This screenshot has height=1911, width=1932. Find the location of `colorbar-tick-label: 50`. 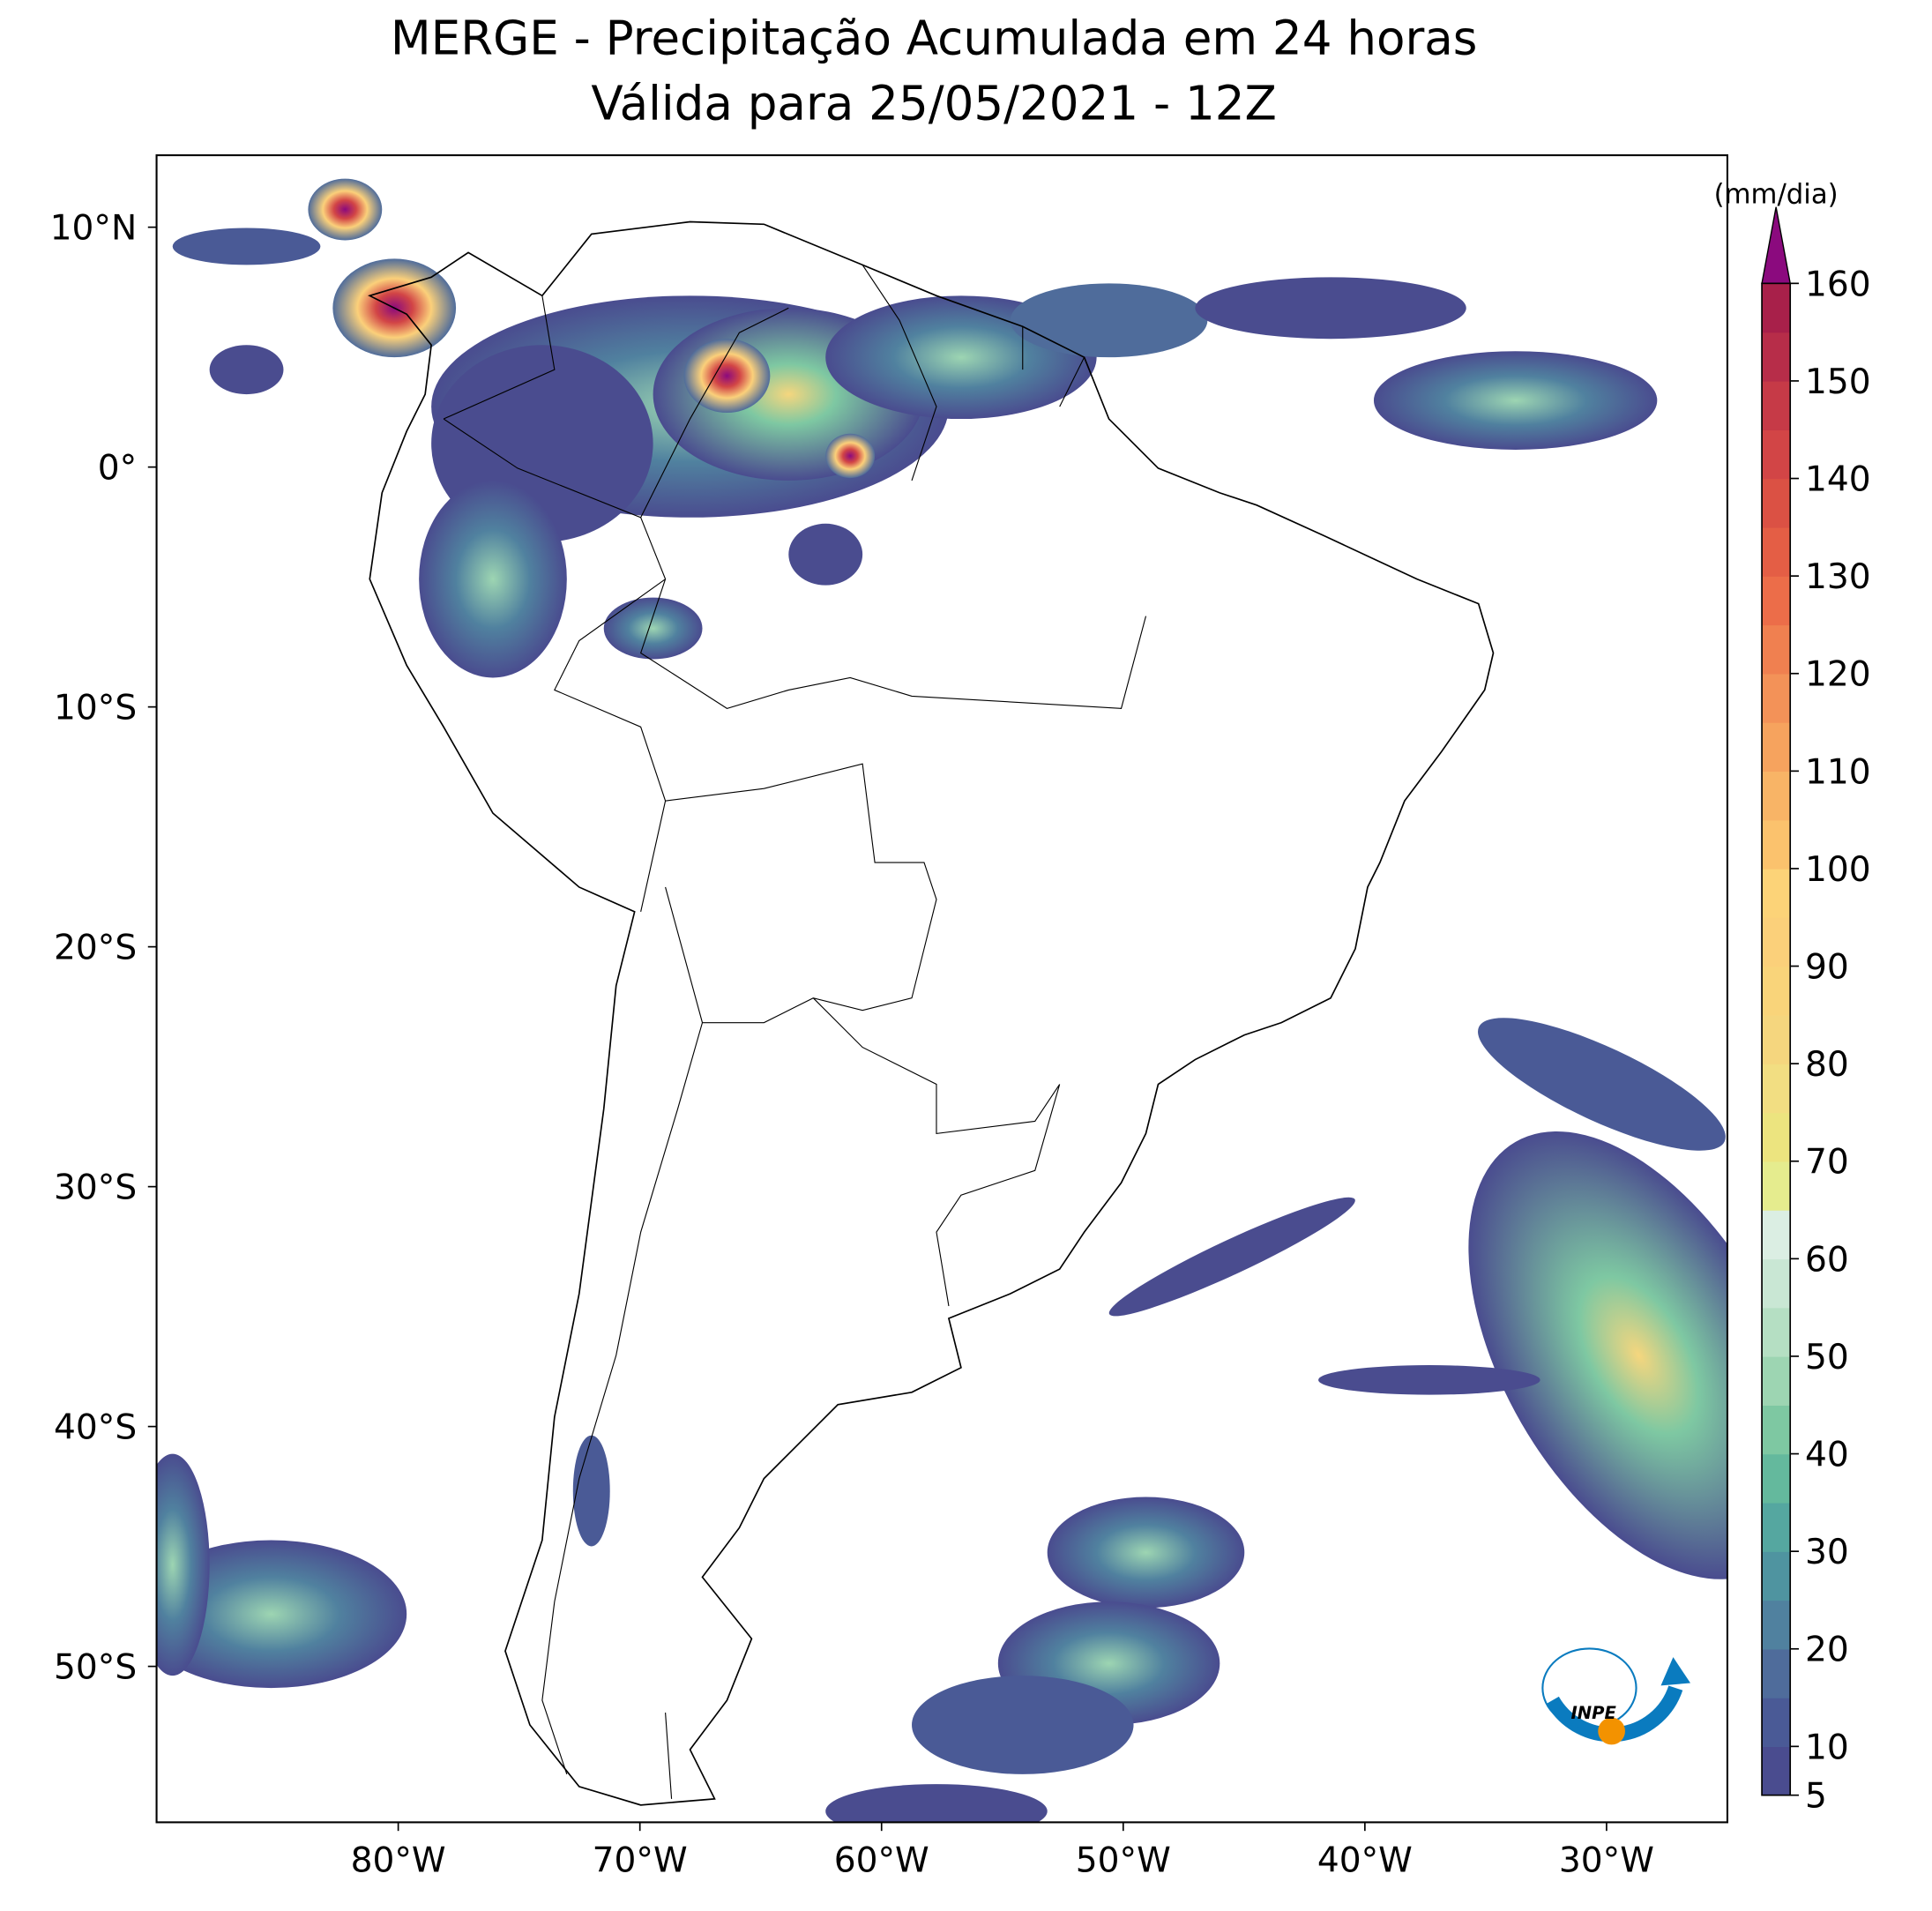

colorbar-tick-label: 50 is located at coordinates (1827, 1357).